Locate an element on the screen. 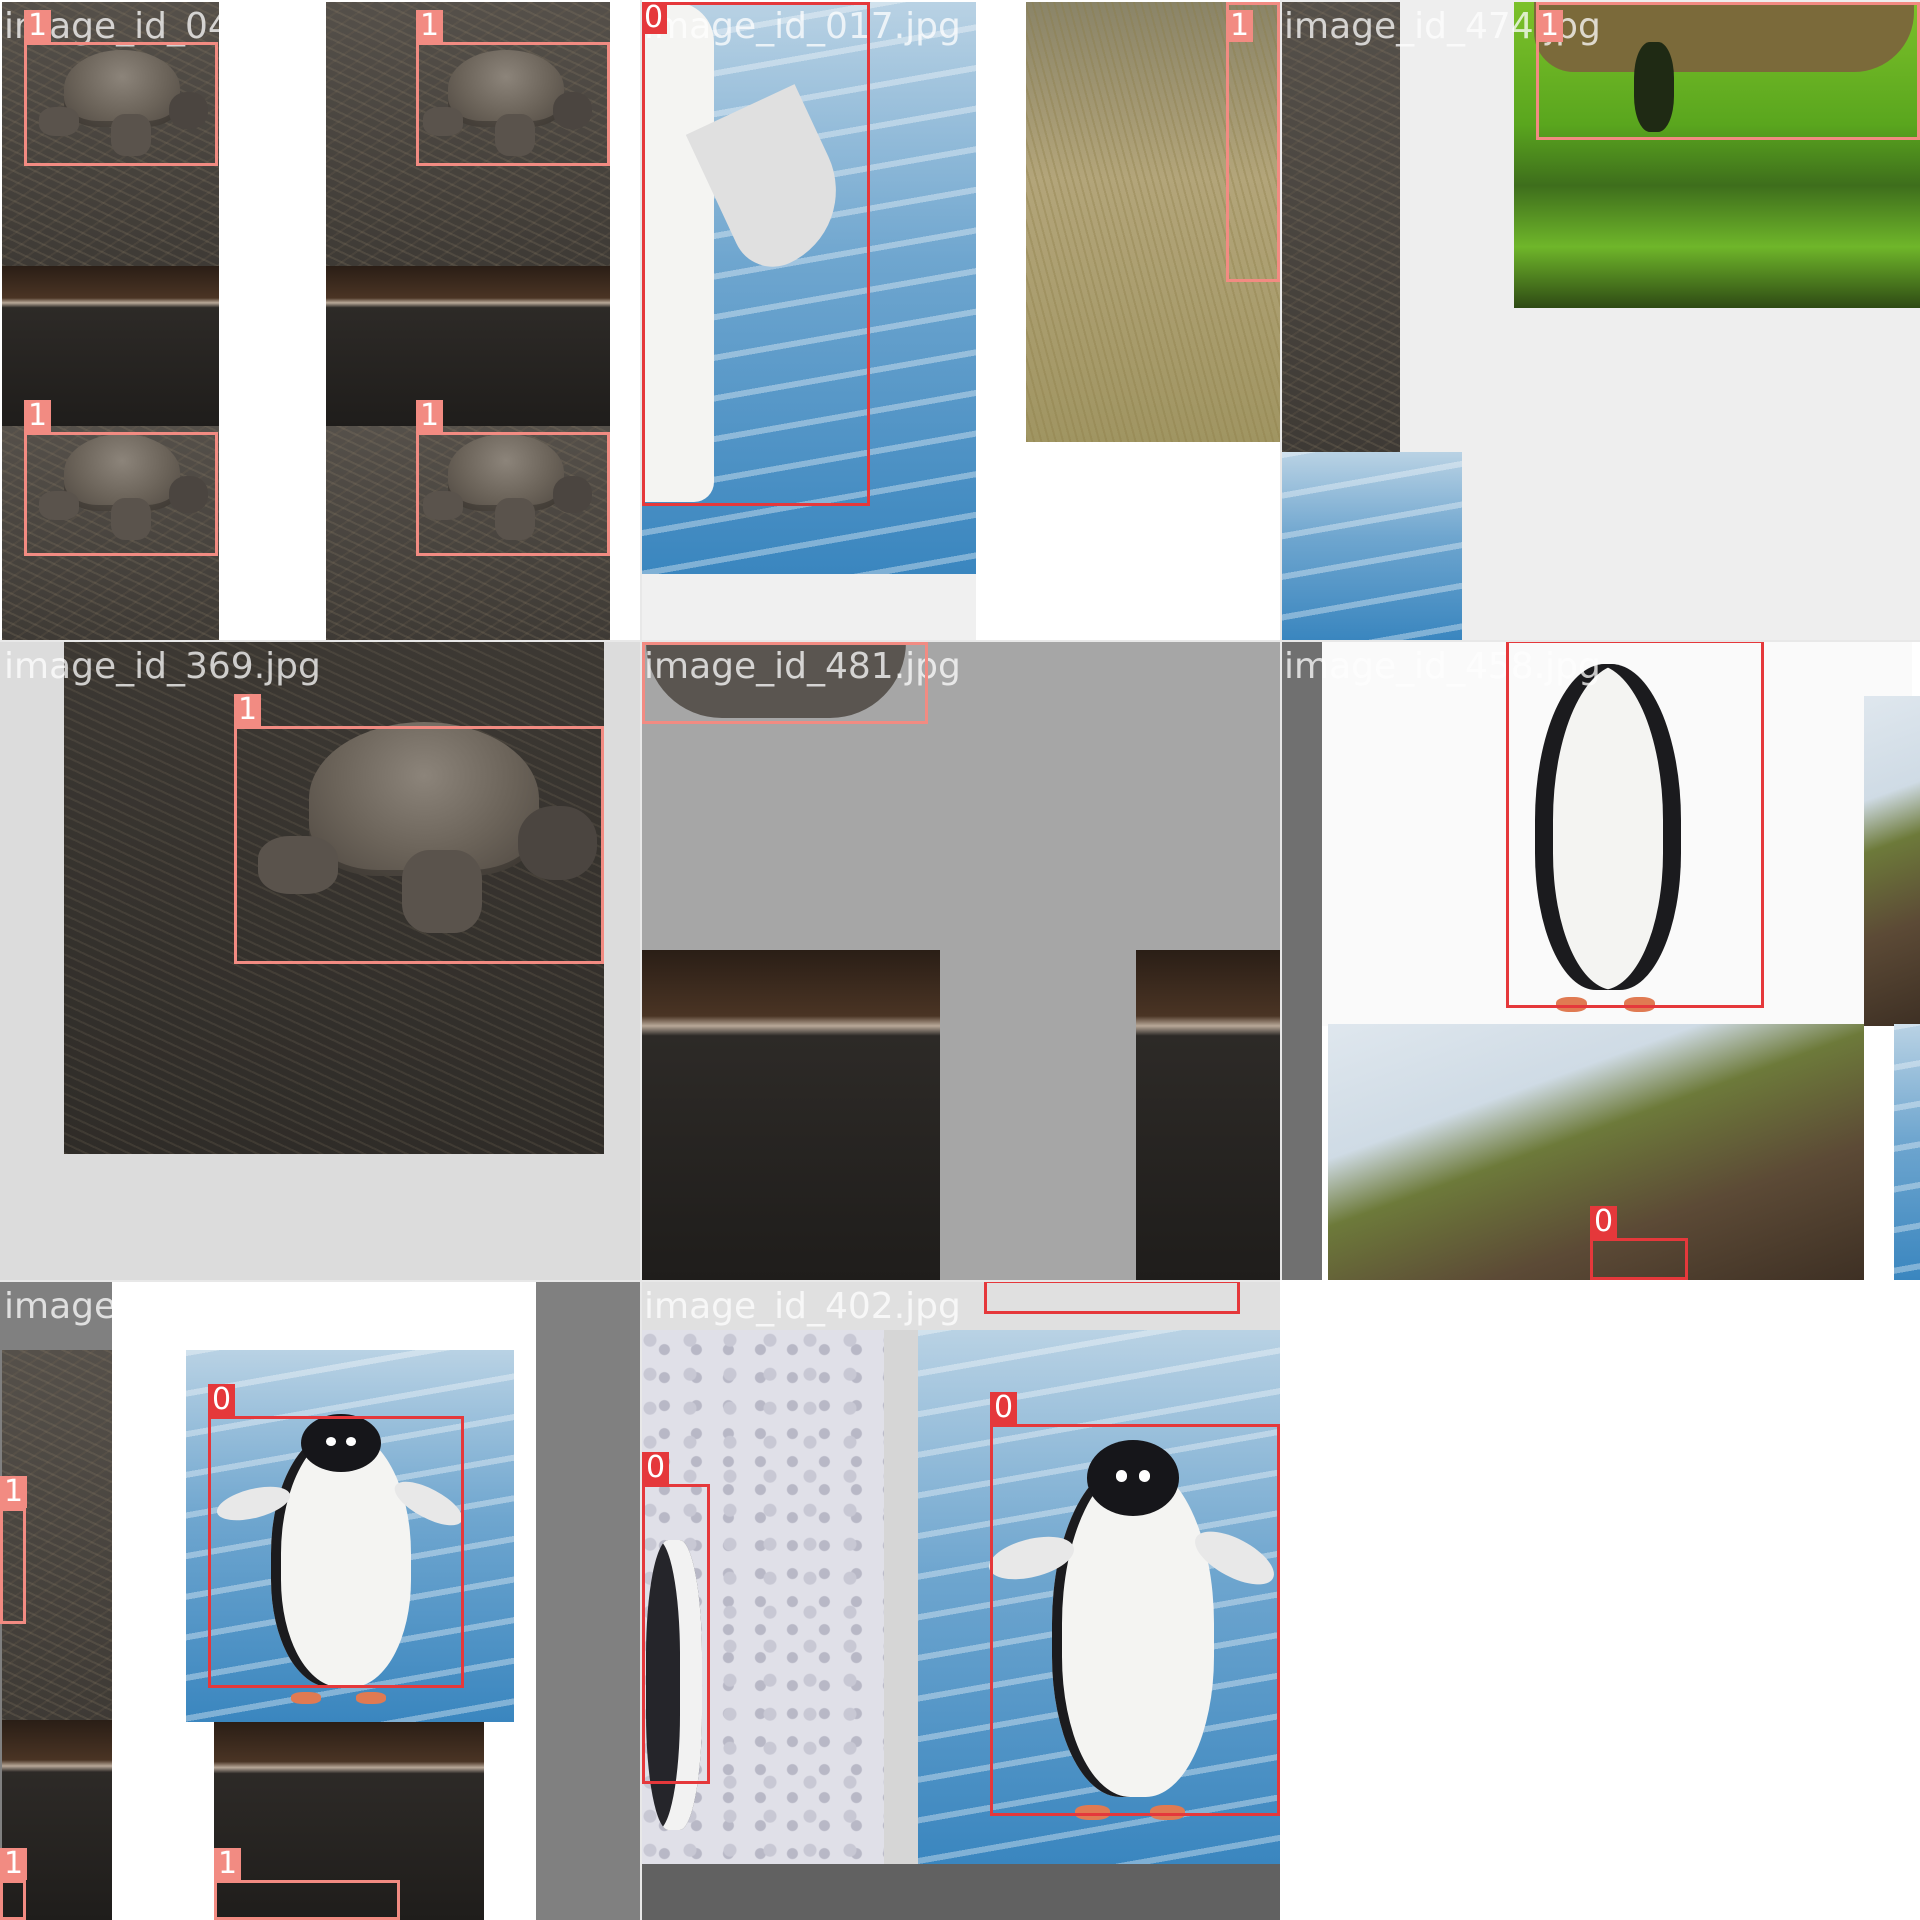 This screenshot has width=1920, height=1920. mosaic-tile-8: image_id_402.jpg 0 0 0 is located at coordinates (960, 1600).